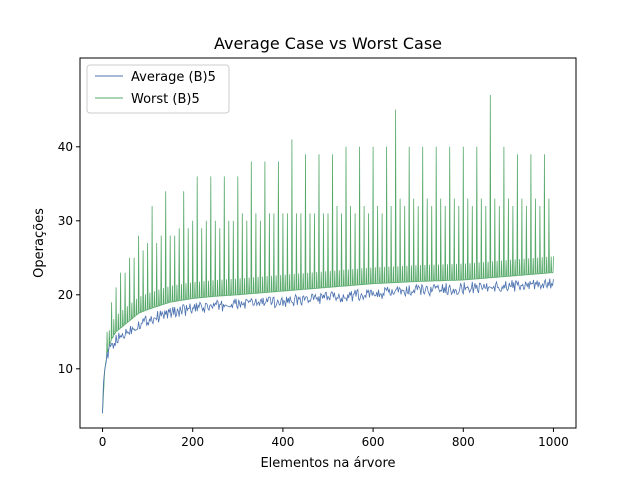 This screenshot has width=640, height=484. What do you see at coordinates (65, 221) in the screenshot?
I see `y-tick-label: 30` at bounding box center [65, 221].